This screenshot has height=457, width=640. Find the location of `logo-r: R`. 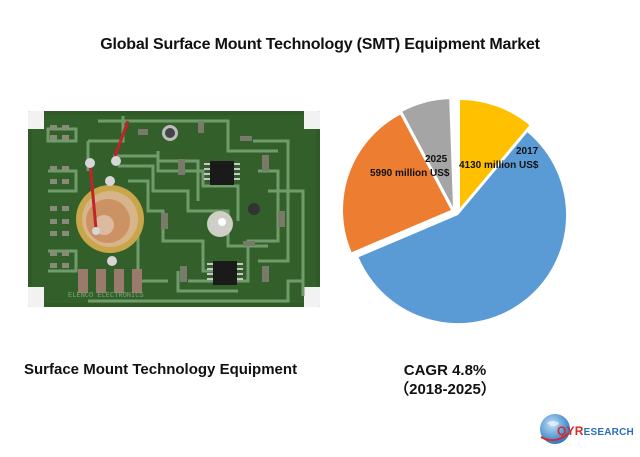

logo-r: R is located at coordinates (579, 431).